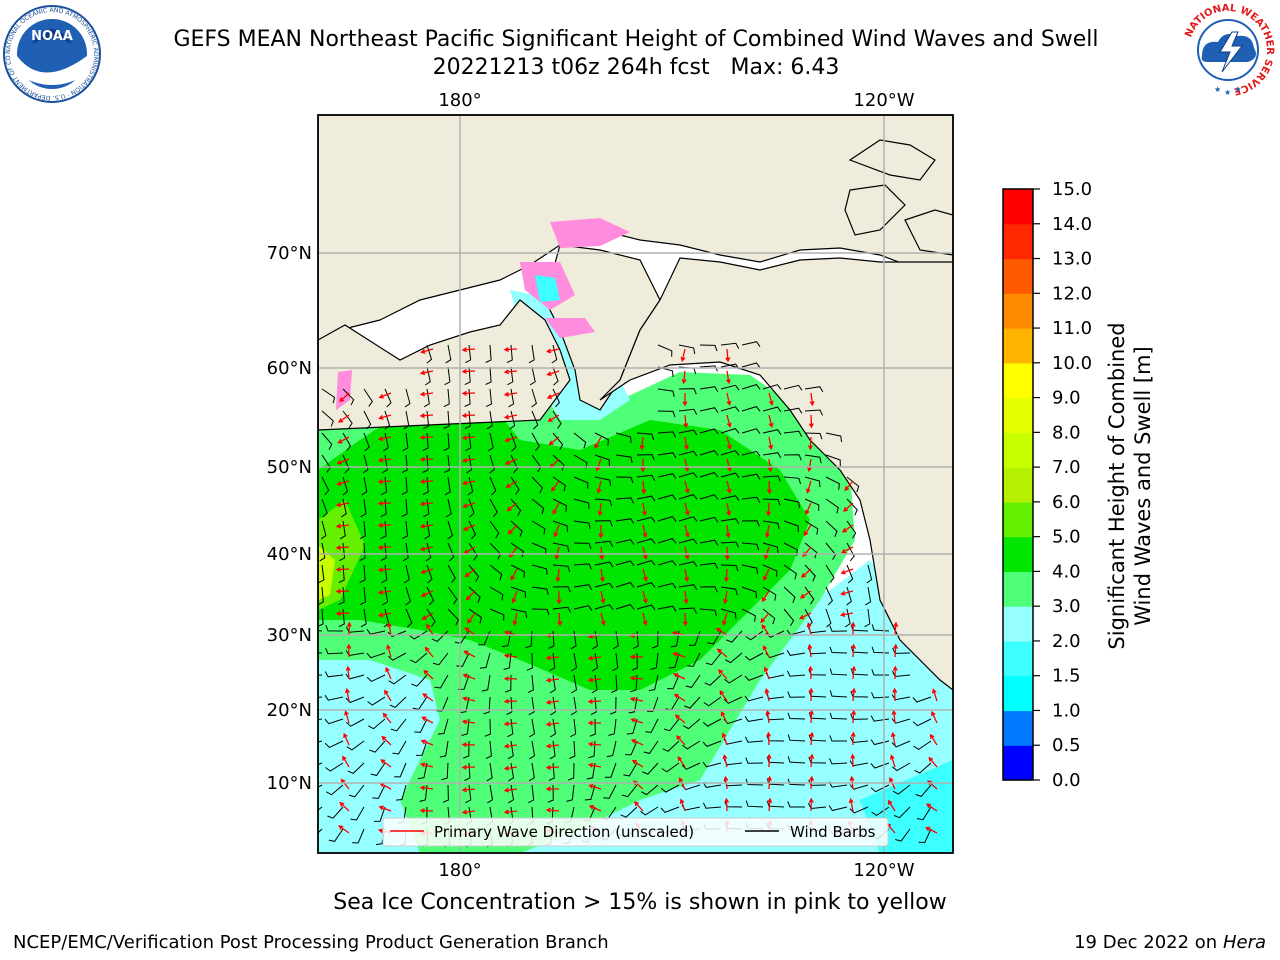 The image size is (1280, 960). Describe the element at coordinates (52, 36) in the screenshot. I see `noaa-logo-text: NOAA` at that location.